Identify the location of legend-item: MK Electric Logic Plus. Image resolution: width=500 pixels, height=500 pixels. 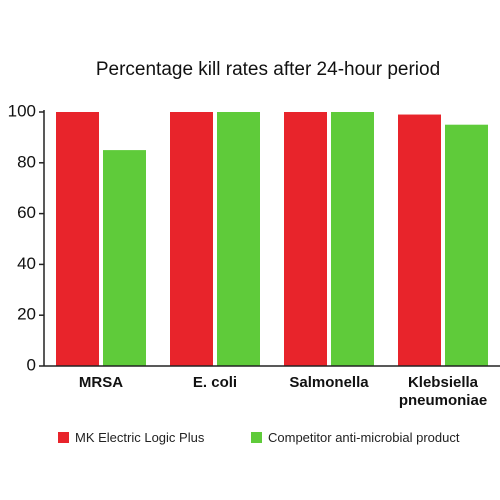
(131, 437).